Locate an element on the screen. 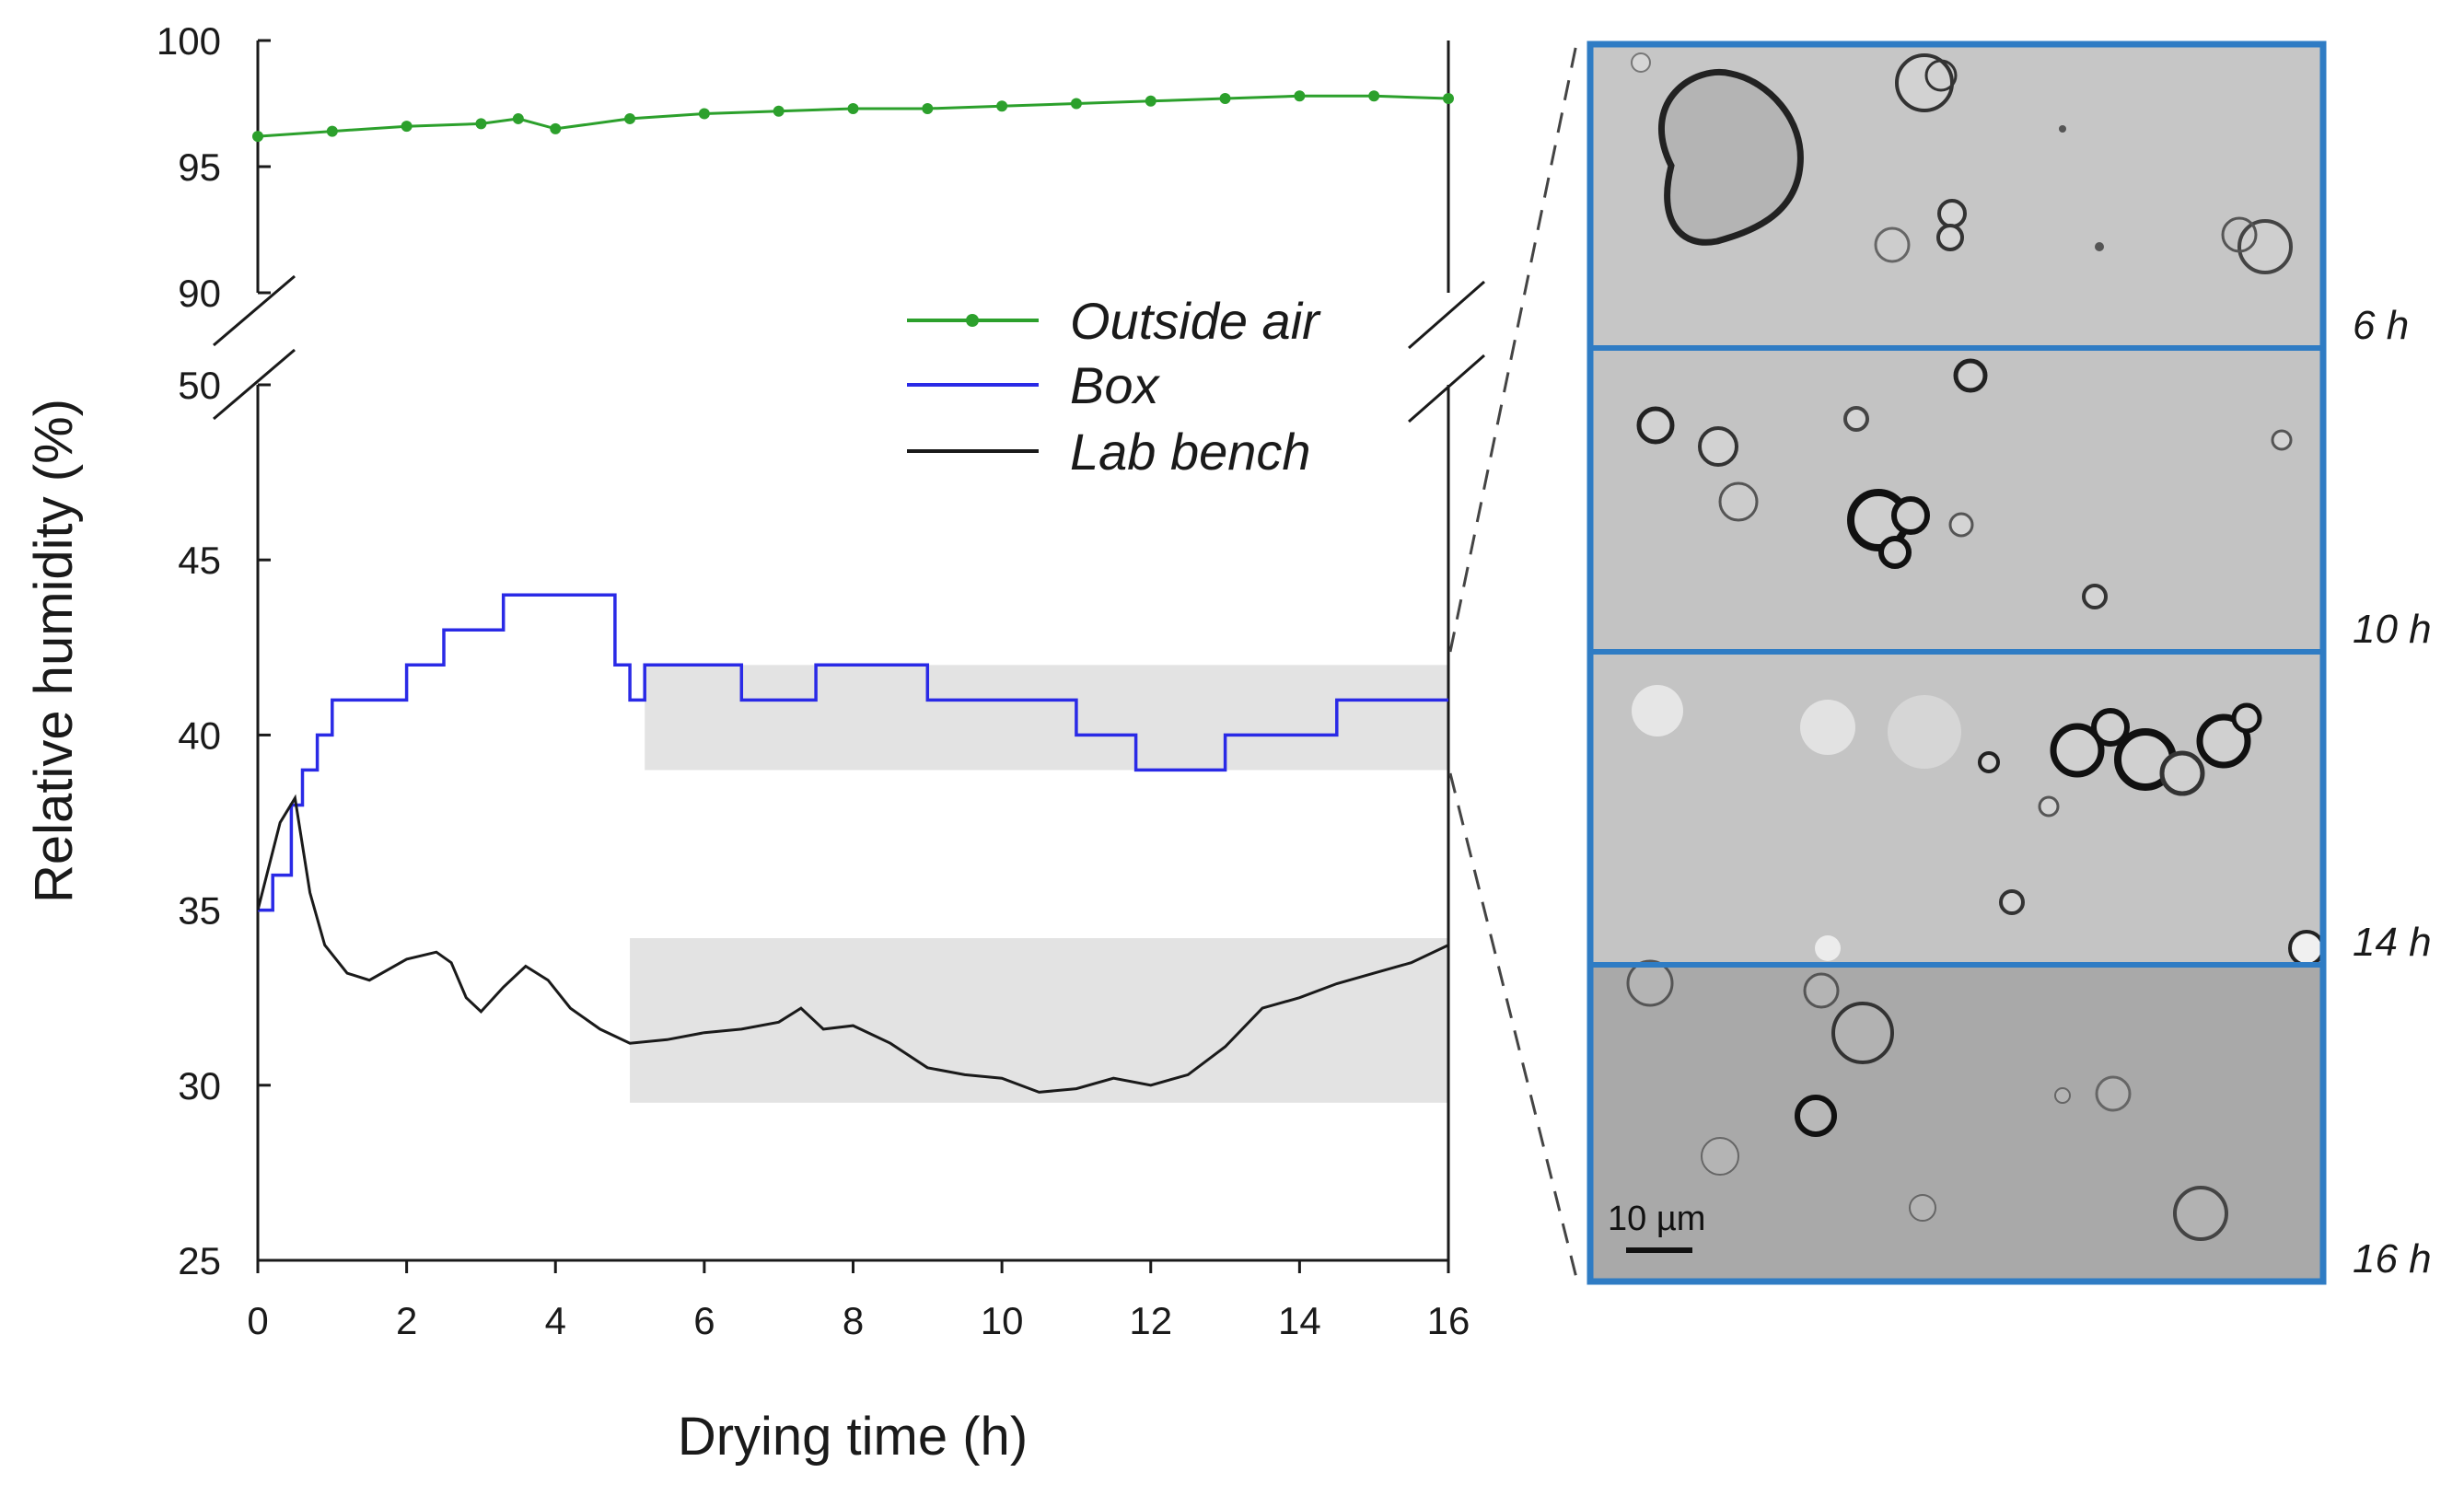  x-ticks: 0 2 4 6 8 10 12 14 16 is located at coordinates (858, 1301).